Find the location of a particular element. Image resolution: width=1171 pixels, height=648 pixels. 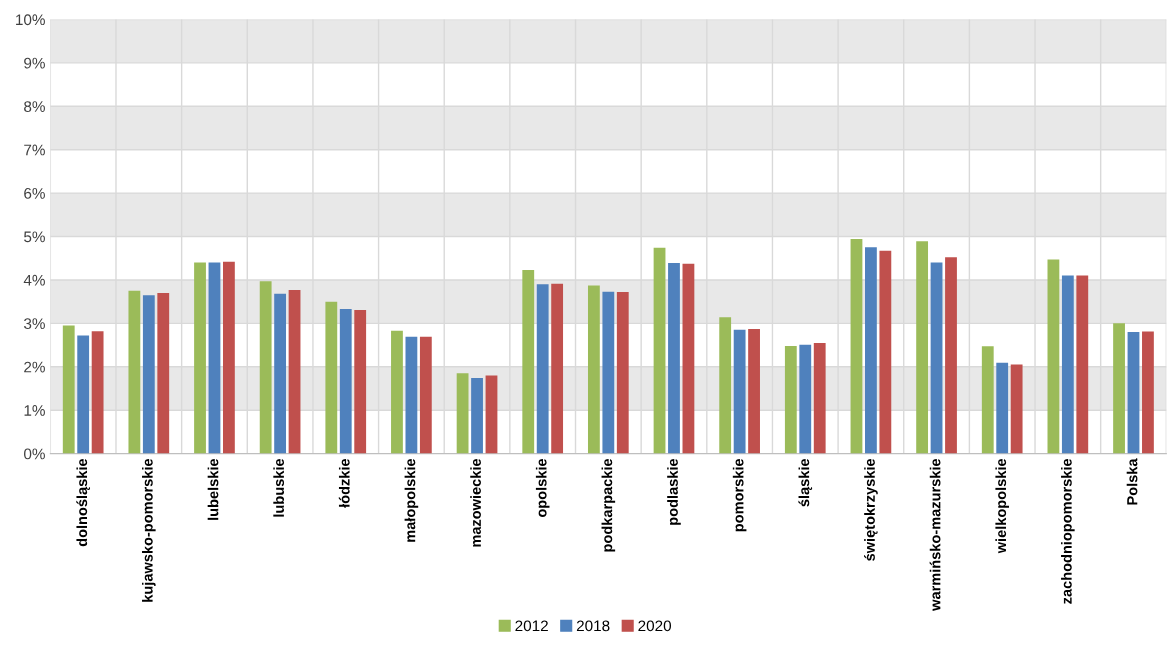

y-tick-label: 9% is located at coordinates (34, 63).